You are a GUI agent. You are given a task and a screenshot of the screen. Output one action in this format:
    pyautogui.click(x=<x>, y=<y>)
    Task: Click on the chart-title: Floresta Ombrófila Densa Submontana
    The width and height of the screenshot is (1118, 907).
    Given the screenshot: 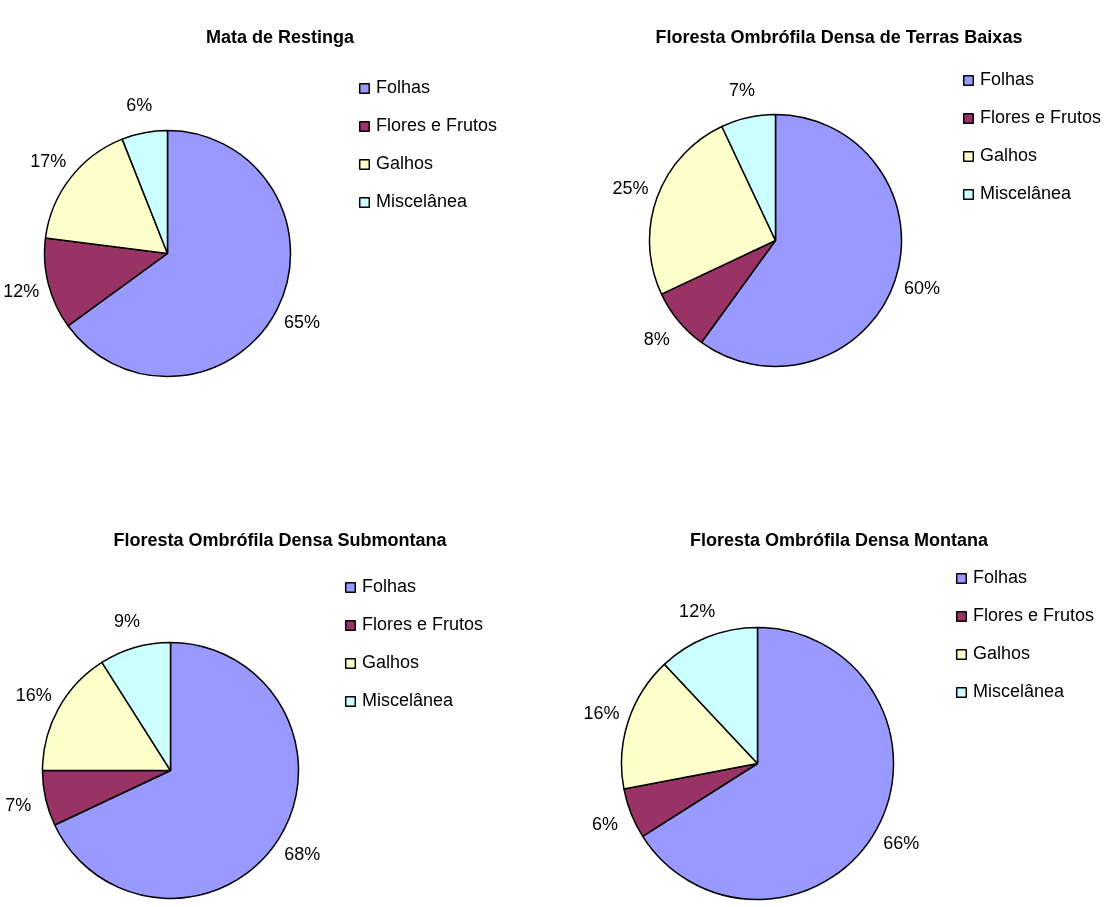 What is the action you would take?
    pyautogui.click(x=280, y=539)
    